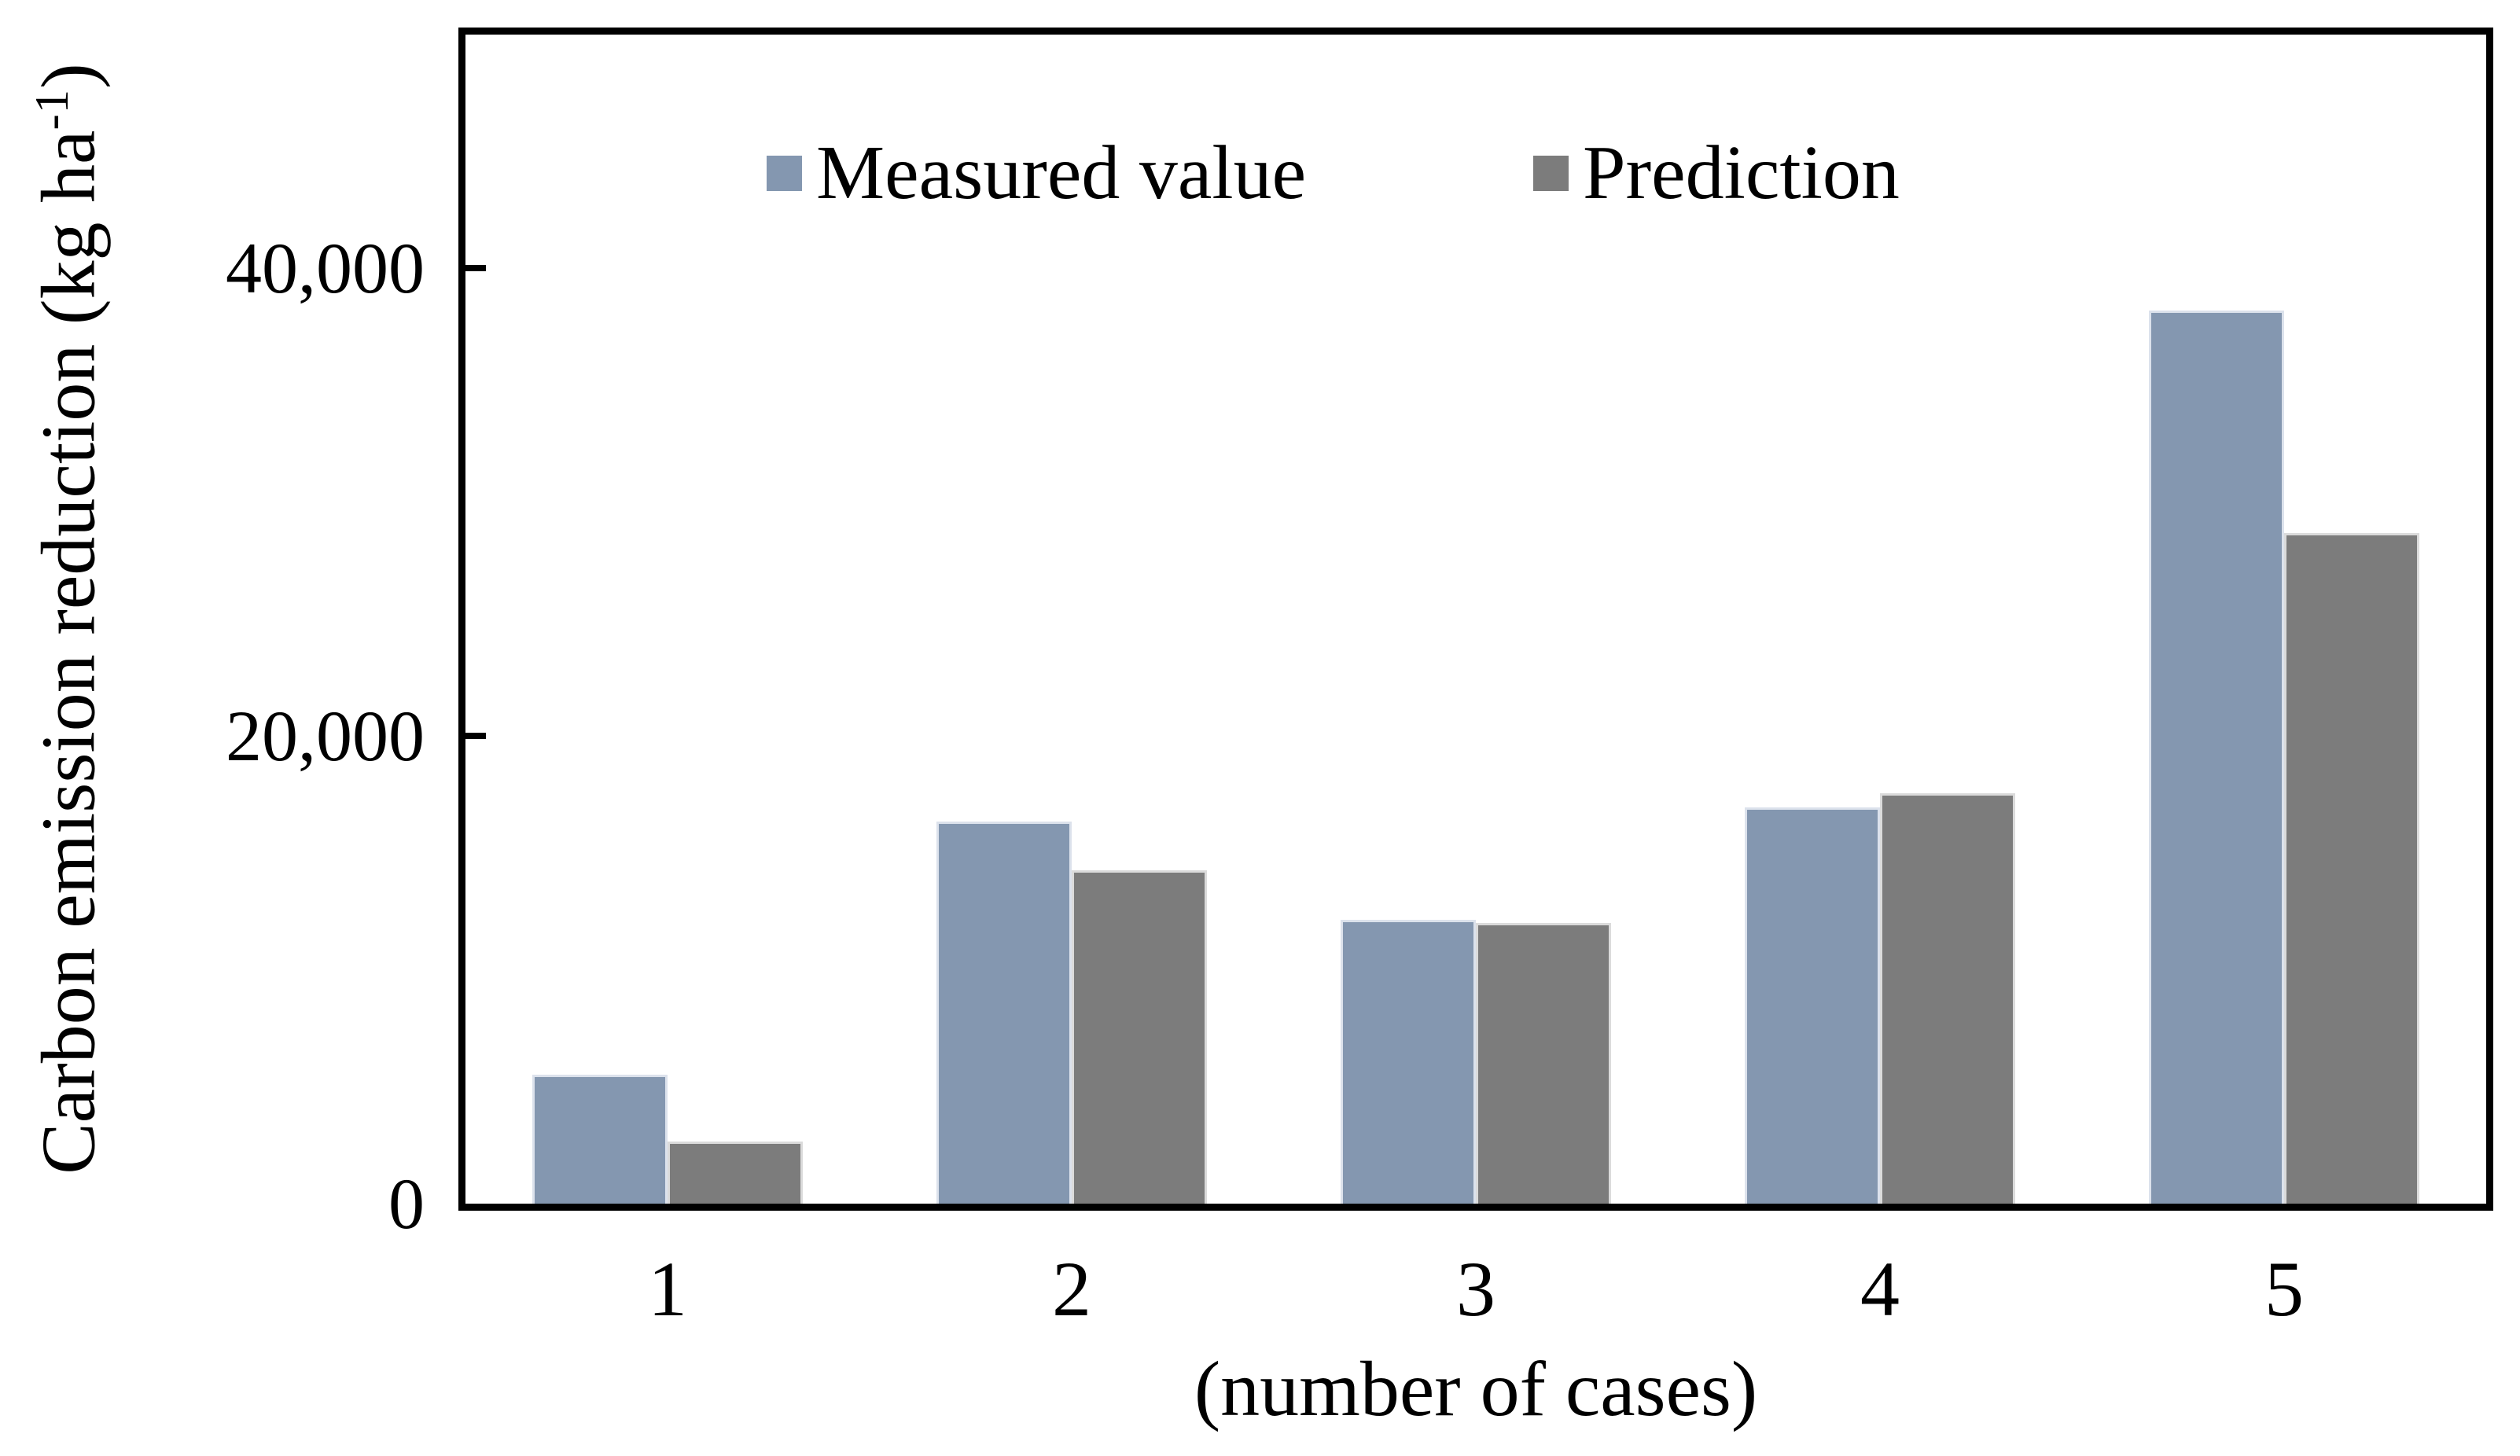  I want to click on y-tick-label-20000: 20,000, so click(325, 736).